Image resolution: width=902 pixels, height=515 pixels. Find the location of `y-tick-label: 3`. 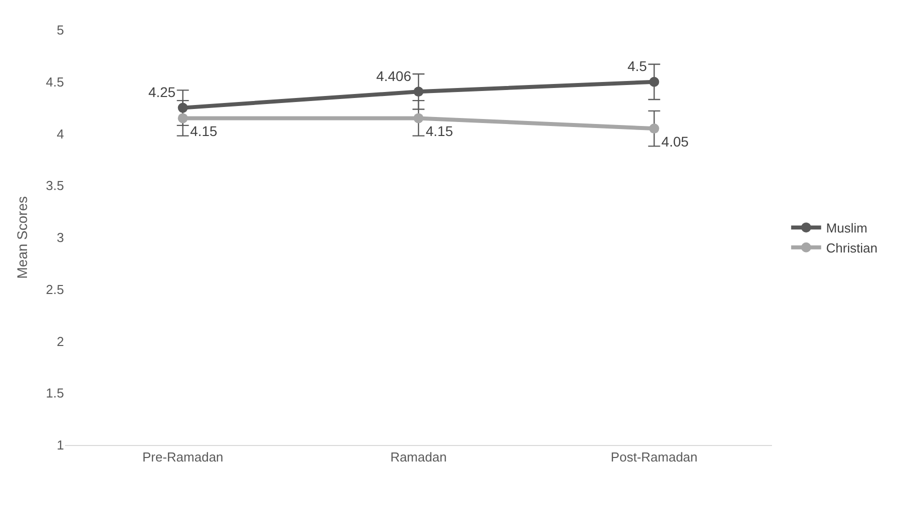

y-tick-label: 3 is located at coordinates (60, 238).